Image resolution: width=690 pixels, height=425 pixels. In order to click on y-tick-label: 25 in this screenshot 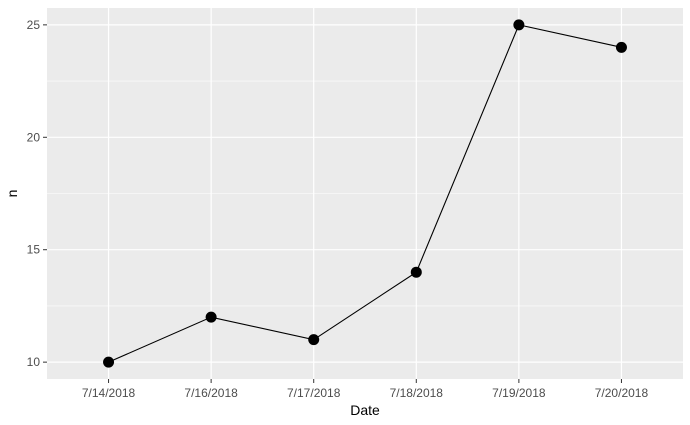, I will do `click(34, 25)`.